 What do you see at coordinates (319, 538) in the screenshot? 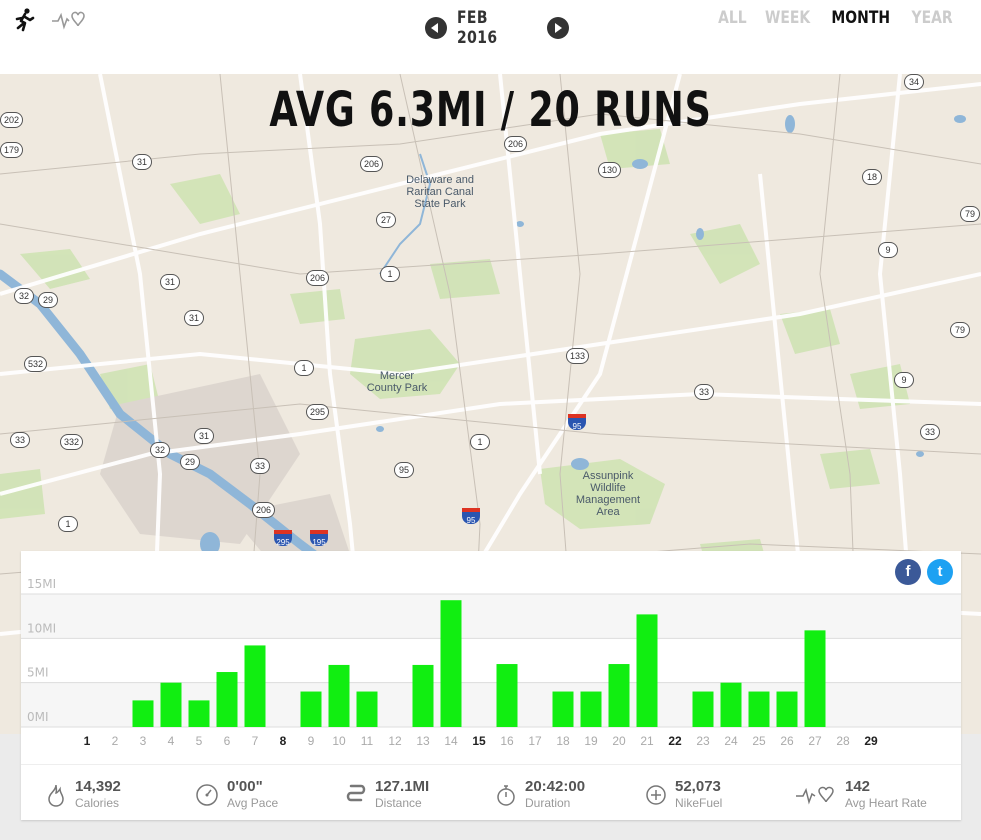
I see `interstate-shield: 195` at bounding box center [319, 538].